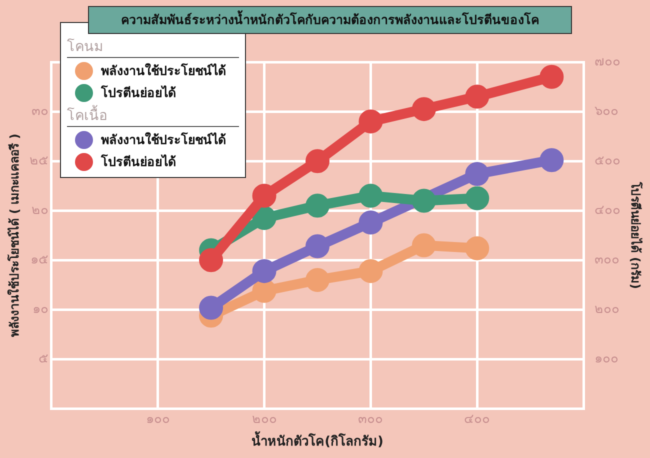 The image size is (650, 458). What do you see at coordinates (14, 236) in the screenshot?
I see `y-axis-title: พลังงานใช้ประโยชน์ได้ ( เมกะแคลอรี )` at bounding box center [14, 236].